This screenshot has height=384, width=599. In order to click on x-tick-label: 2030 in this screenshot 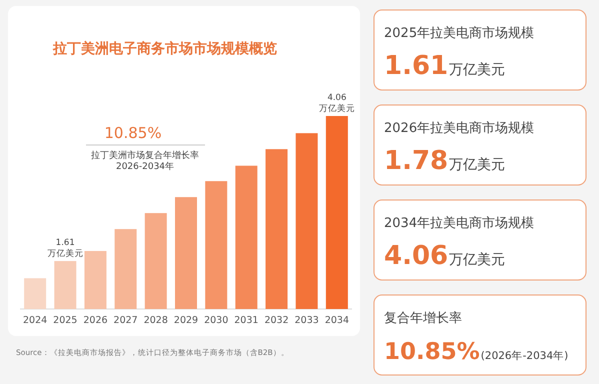, I will do `click(216, 320)`.